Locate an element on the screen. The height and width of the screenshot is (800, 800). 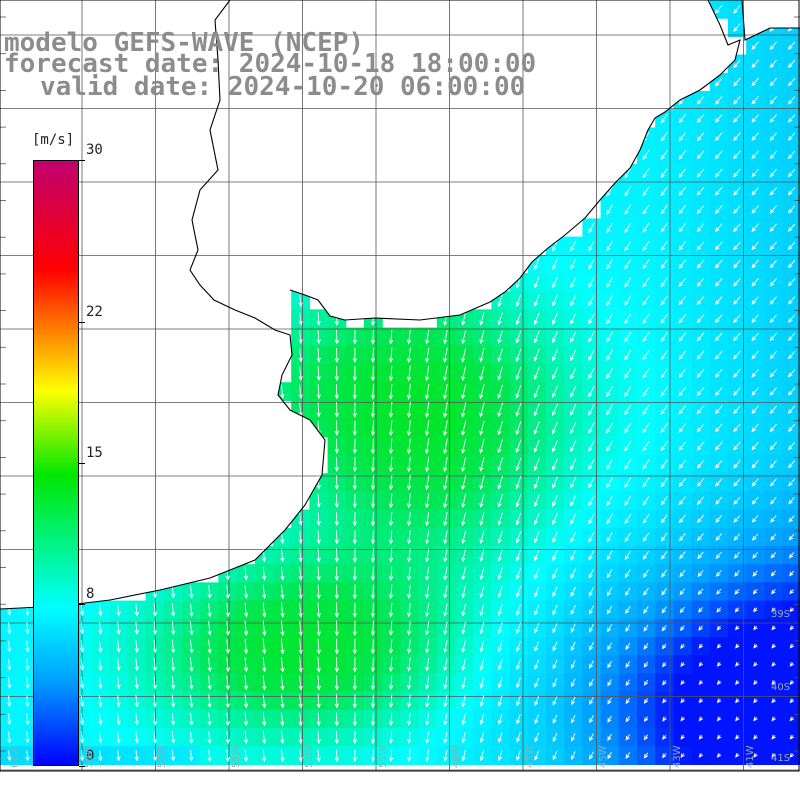
colorbar-tick-label: 15 is located at coordinates (94, 453).